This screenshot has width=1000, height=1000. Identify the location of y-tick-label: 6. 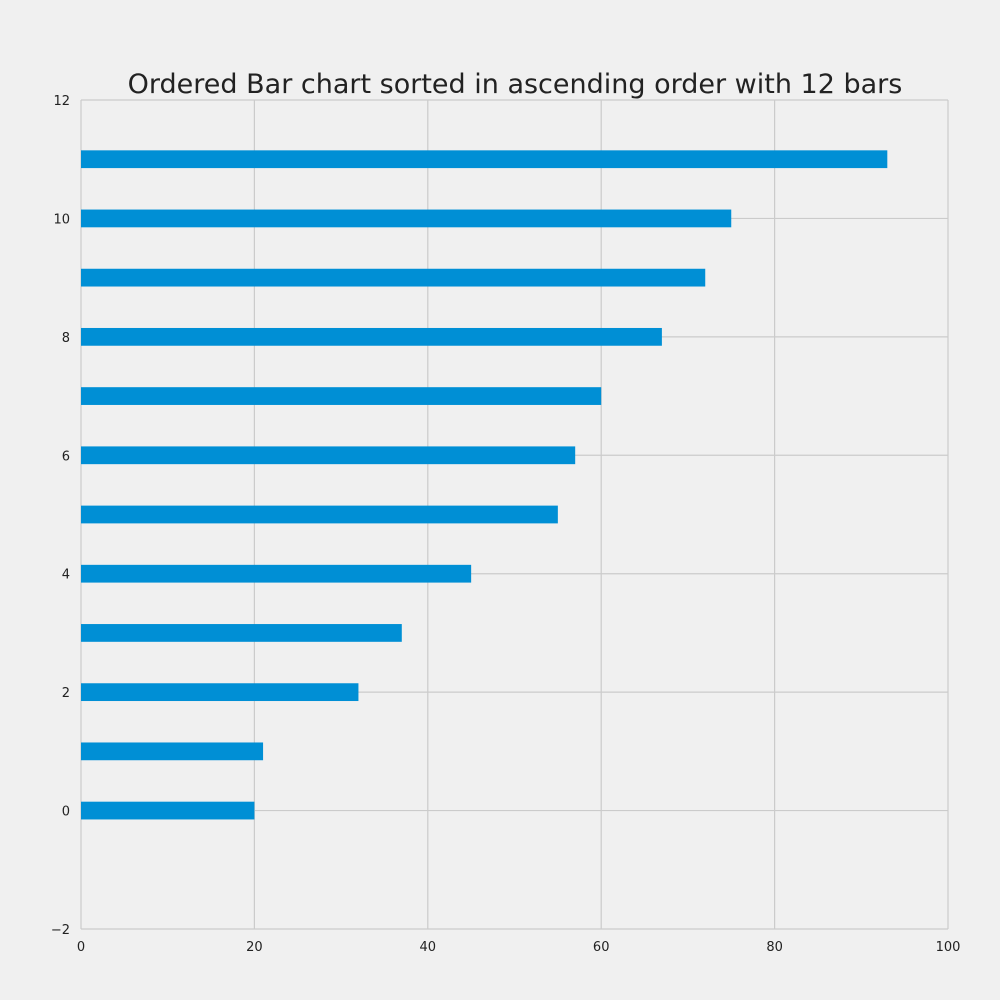
(66, 456).